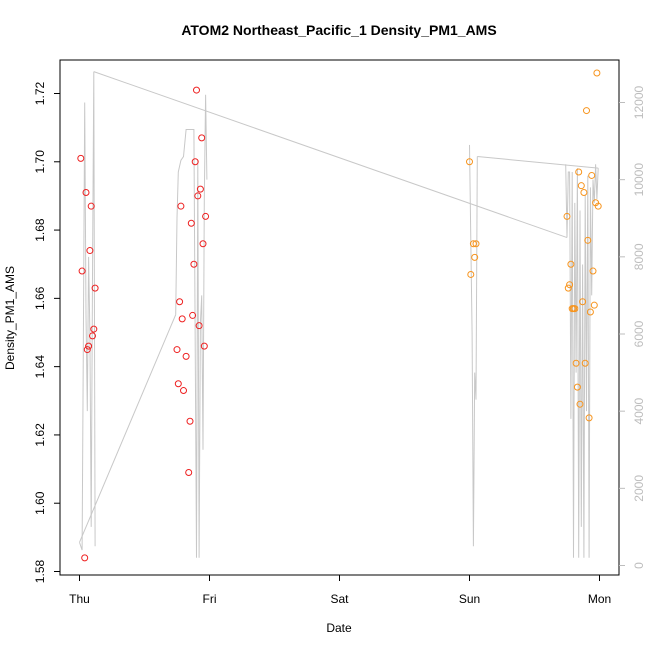 The image size is (650, 650). What do you see at coordinates (339, 628) in the screenshot?
I see `x-axis-label: Date` at bounding box center [339, 628].